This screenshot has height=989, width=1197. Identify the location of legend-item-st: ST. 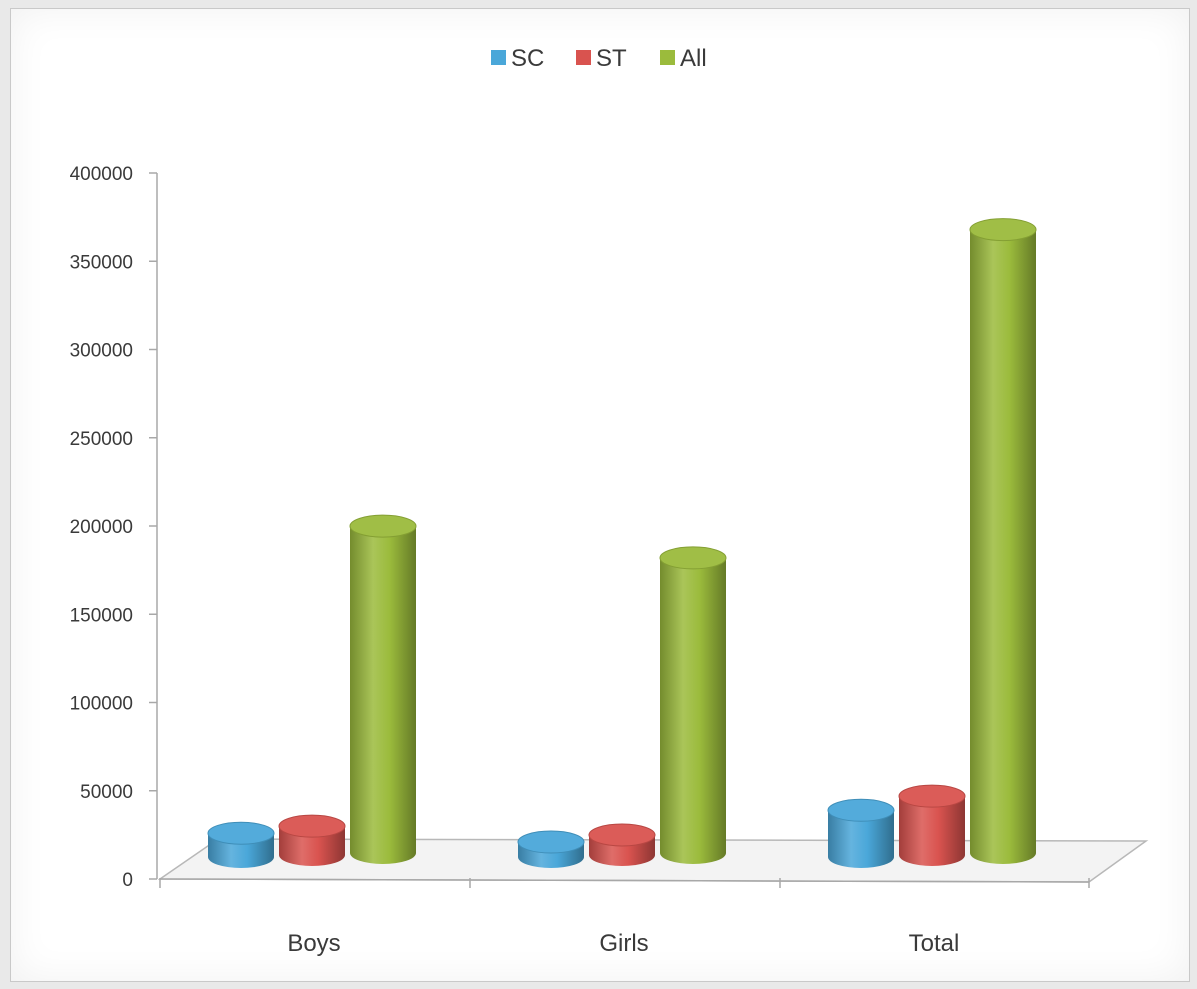
(601, 58).